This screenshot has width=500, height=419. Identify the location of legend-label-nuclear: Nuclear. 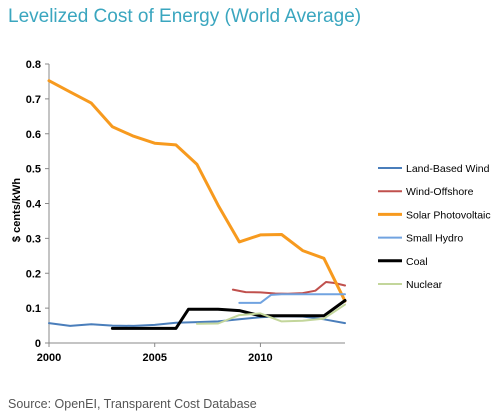
(424, 285).